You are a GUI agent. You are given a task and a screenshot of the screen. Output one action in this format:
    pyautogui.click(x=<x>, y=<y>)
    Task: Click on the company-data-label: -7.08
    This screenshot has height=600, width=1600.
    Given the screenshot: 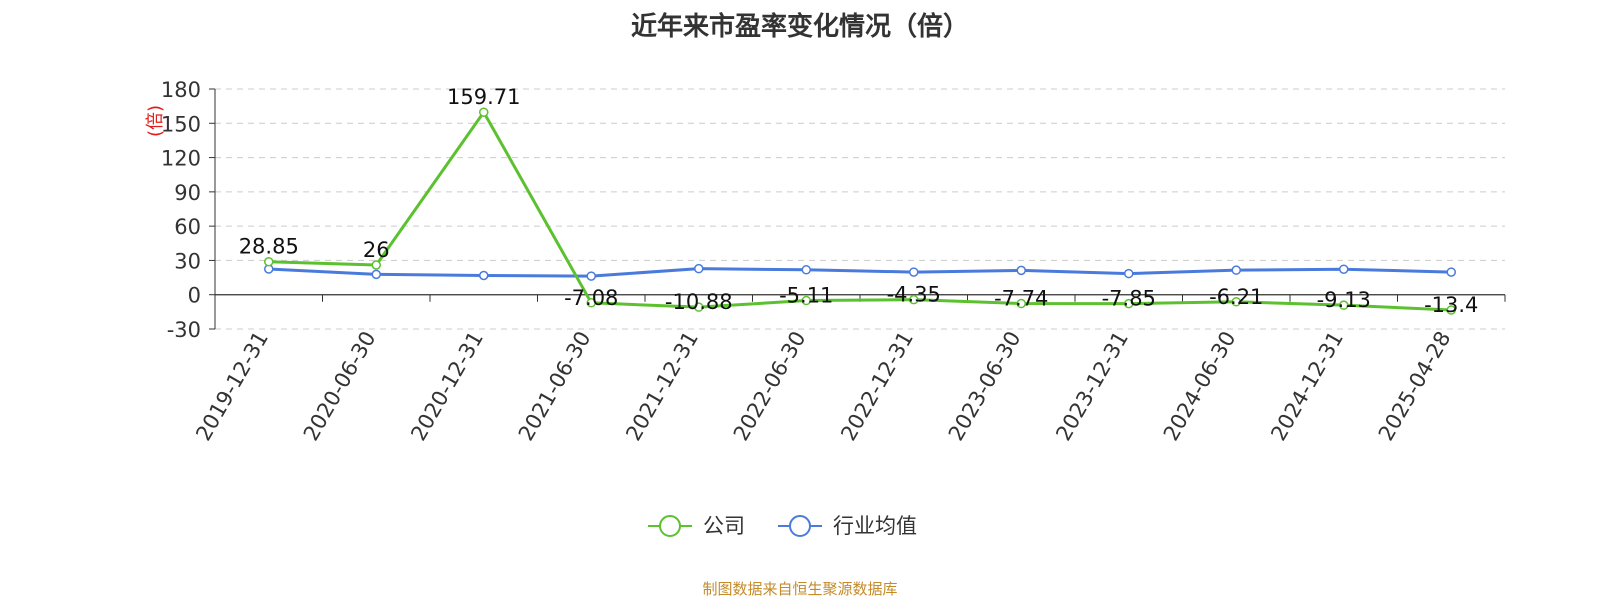 What is the action you would take?
    pyautogui.click(x=591, y=298)
    